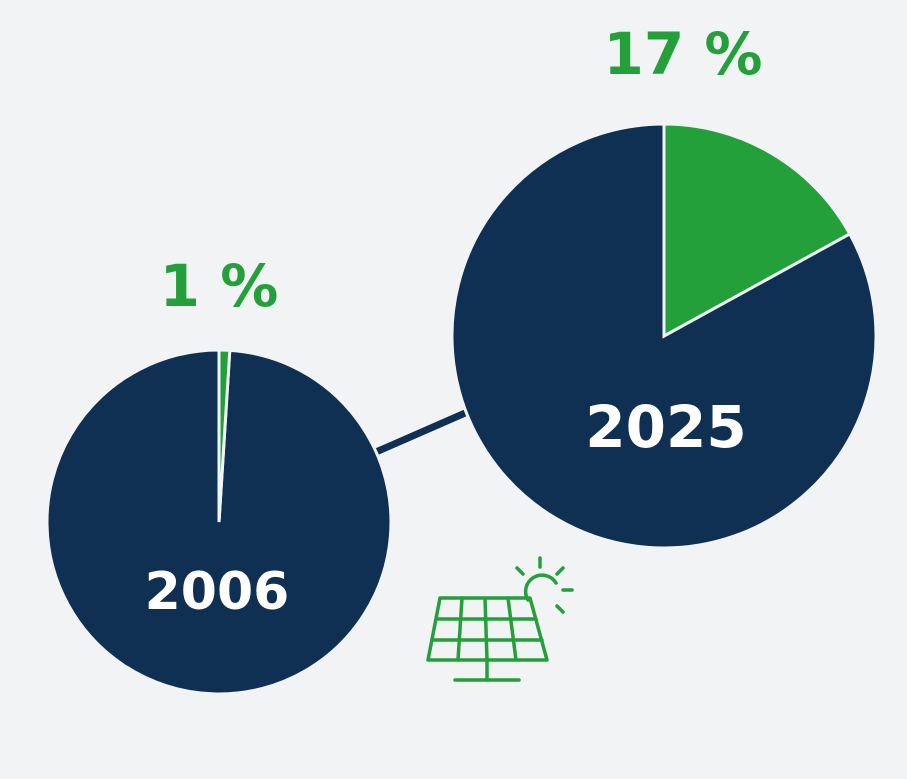  What do you see at coordinates (217, 592) in the screenshot?
I see `pie-2006-year-label: 2006` at bounding box center [217, 592].